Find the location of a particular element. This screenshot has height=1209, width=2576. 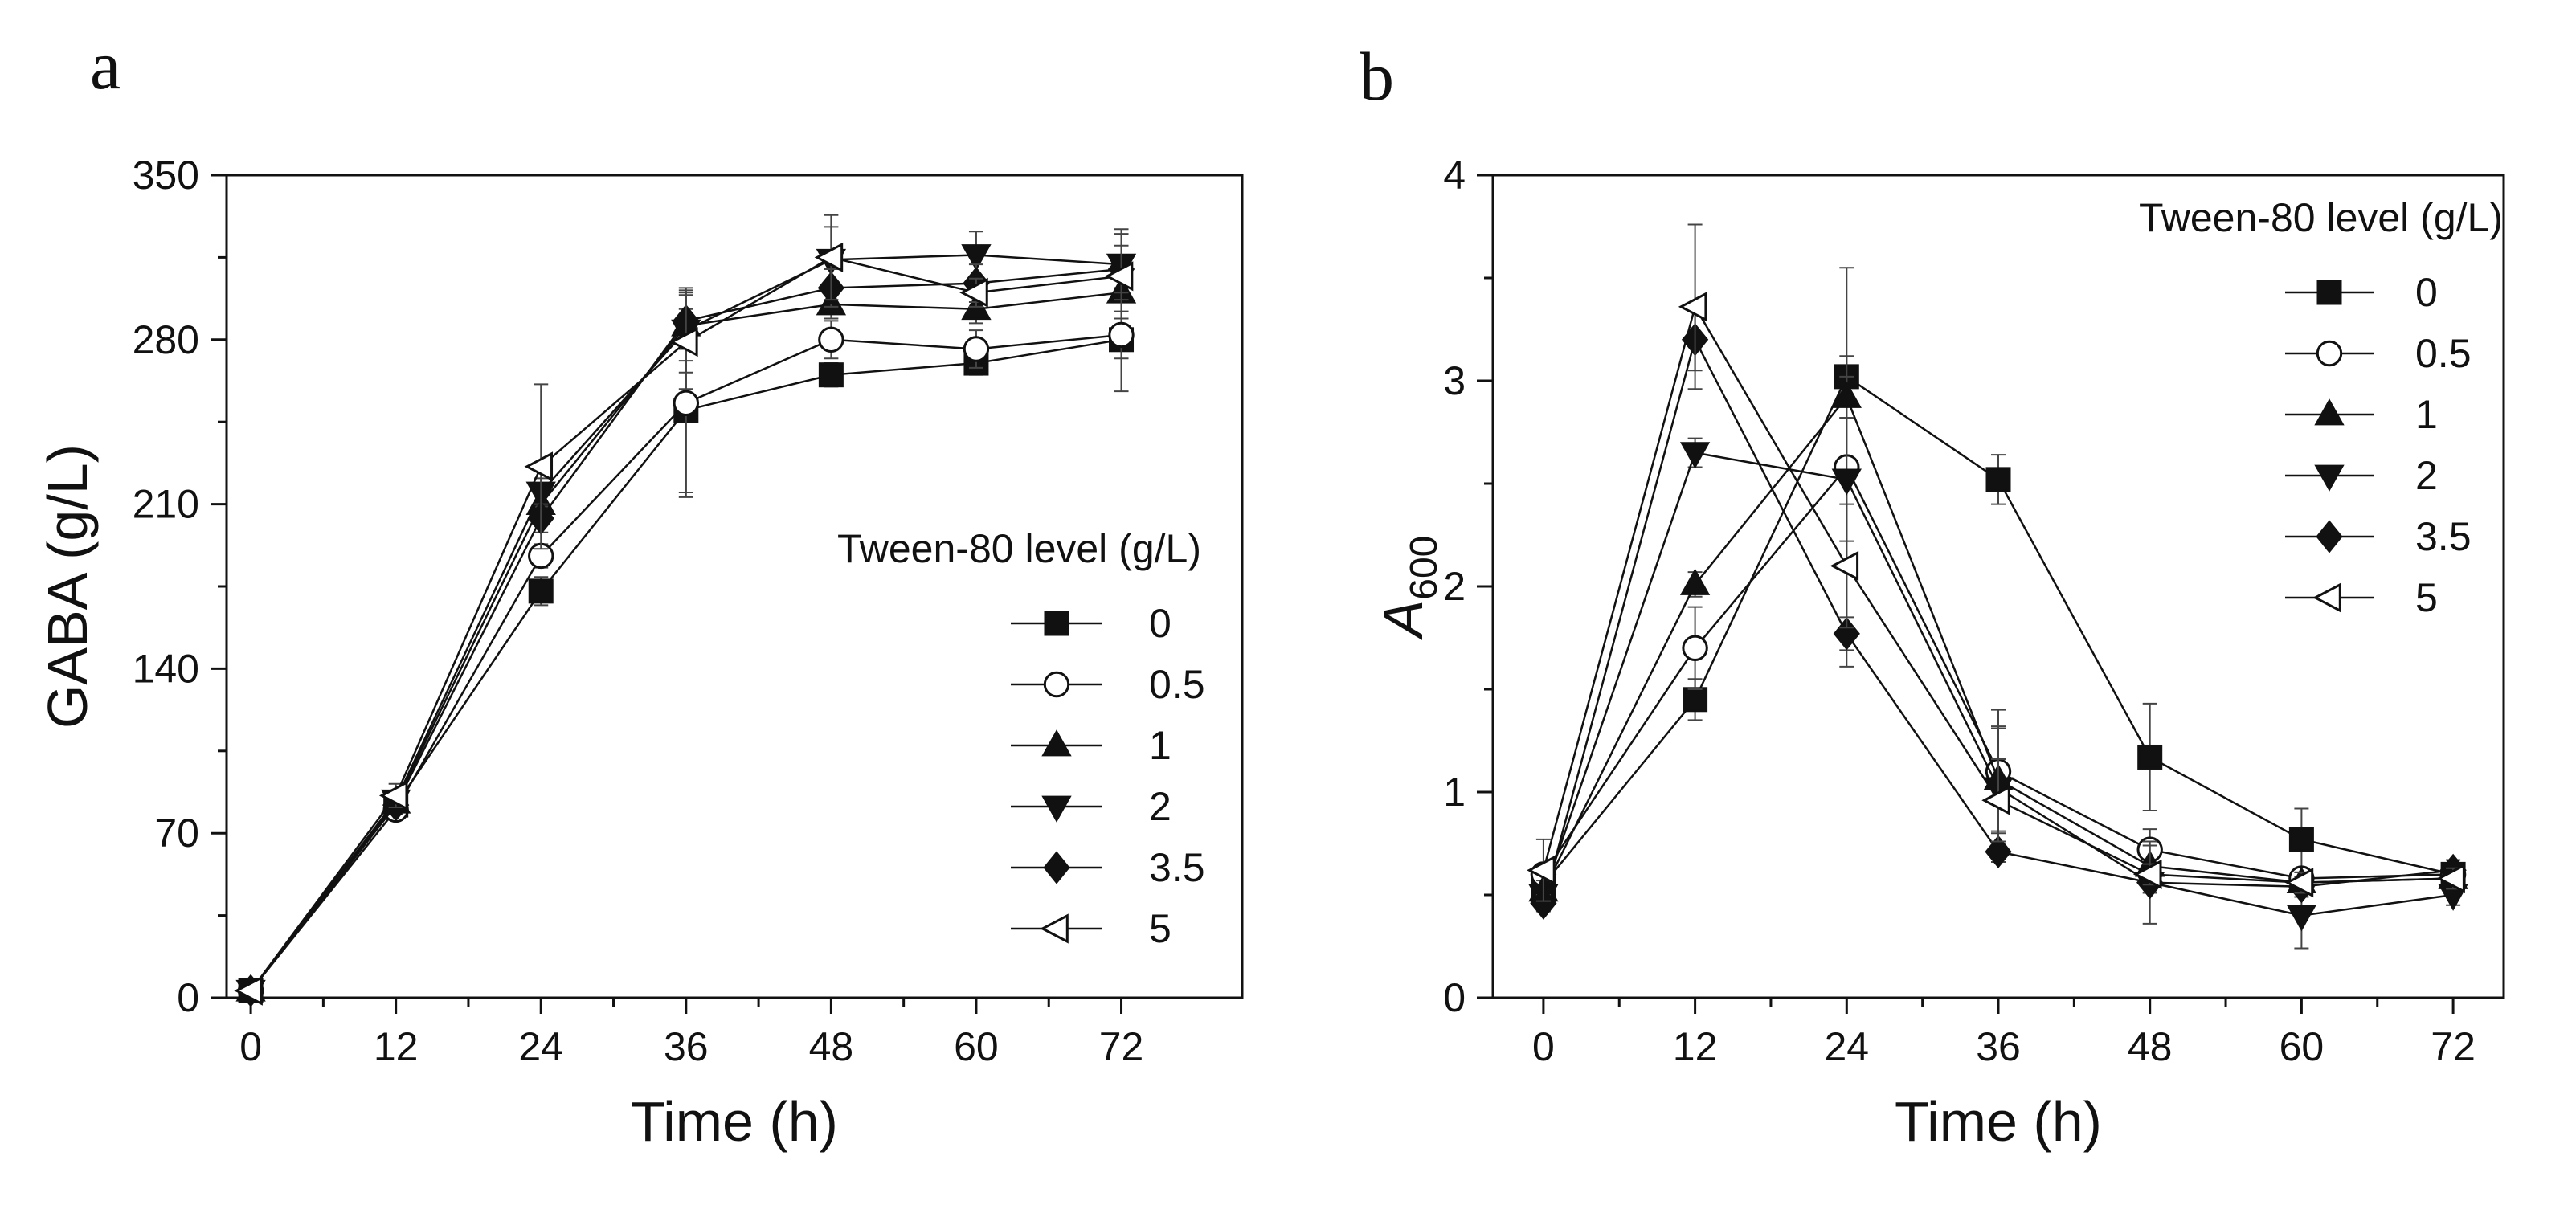

y-tick-label-b: 1 is located at coordinates (1454, 792).